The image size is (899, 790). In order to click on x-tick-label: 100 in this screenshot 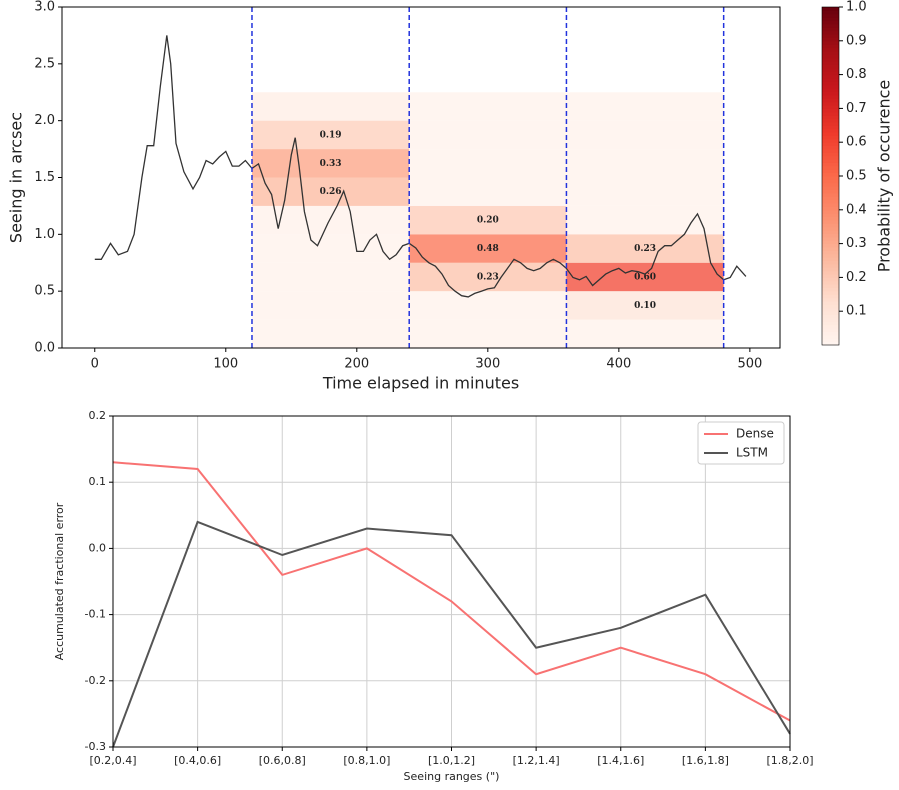, I will do `click(225, 364)`.